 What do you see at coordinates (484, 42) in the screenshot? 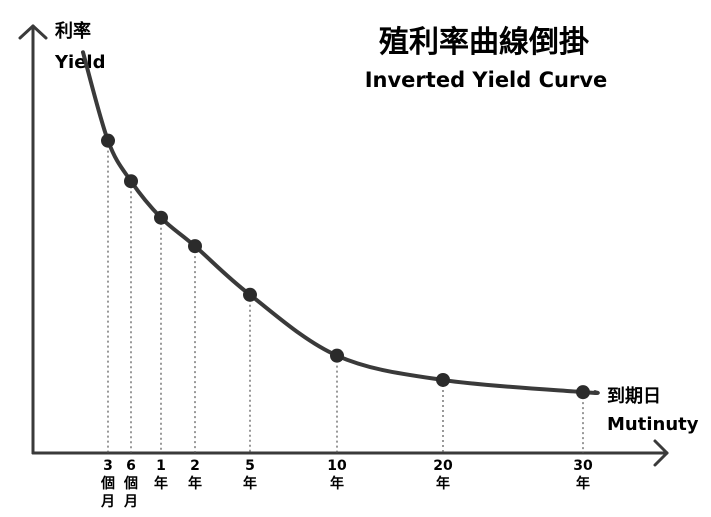
I see `chart-title-zh: 殖利率曲線倒掛` at bounding box center [484, 42].